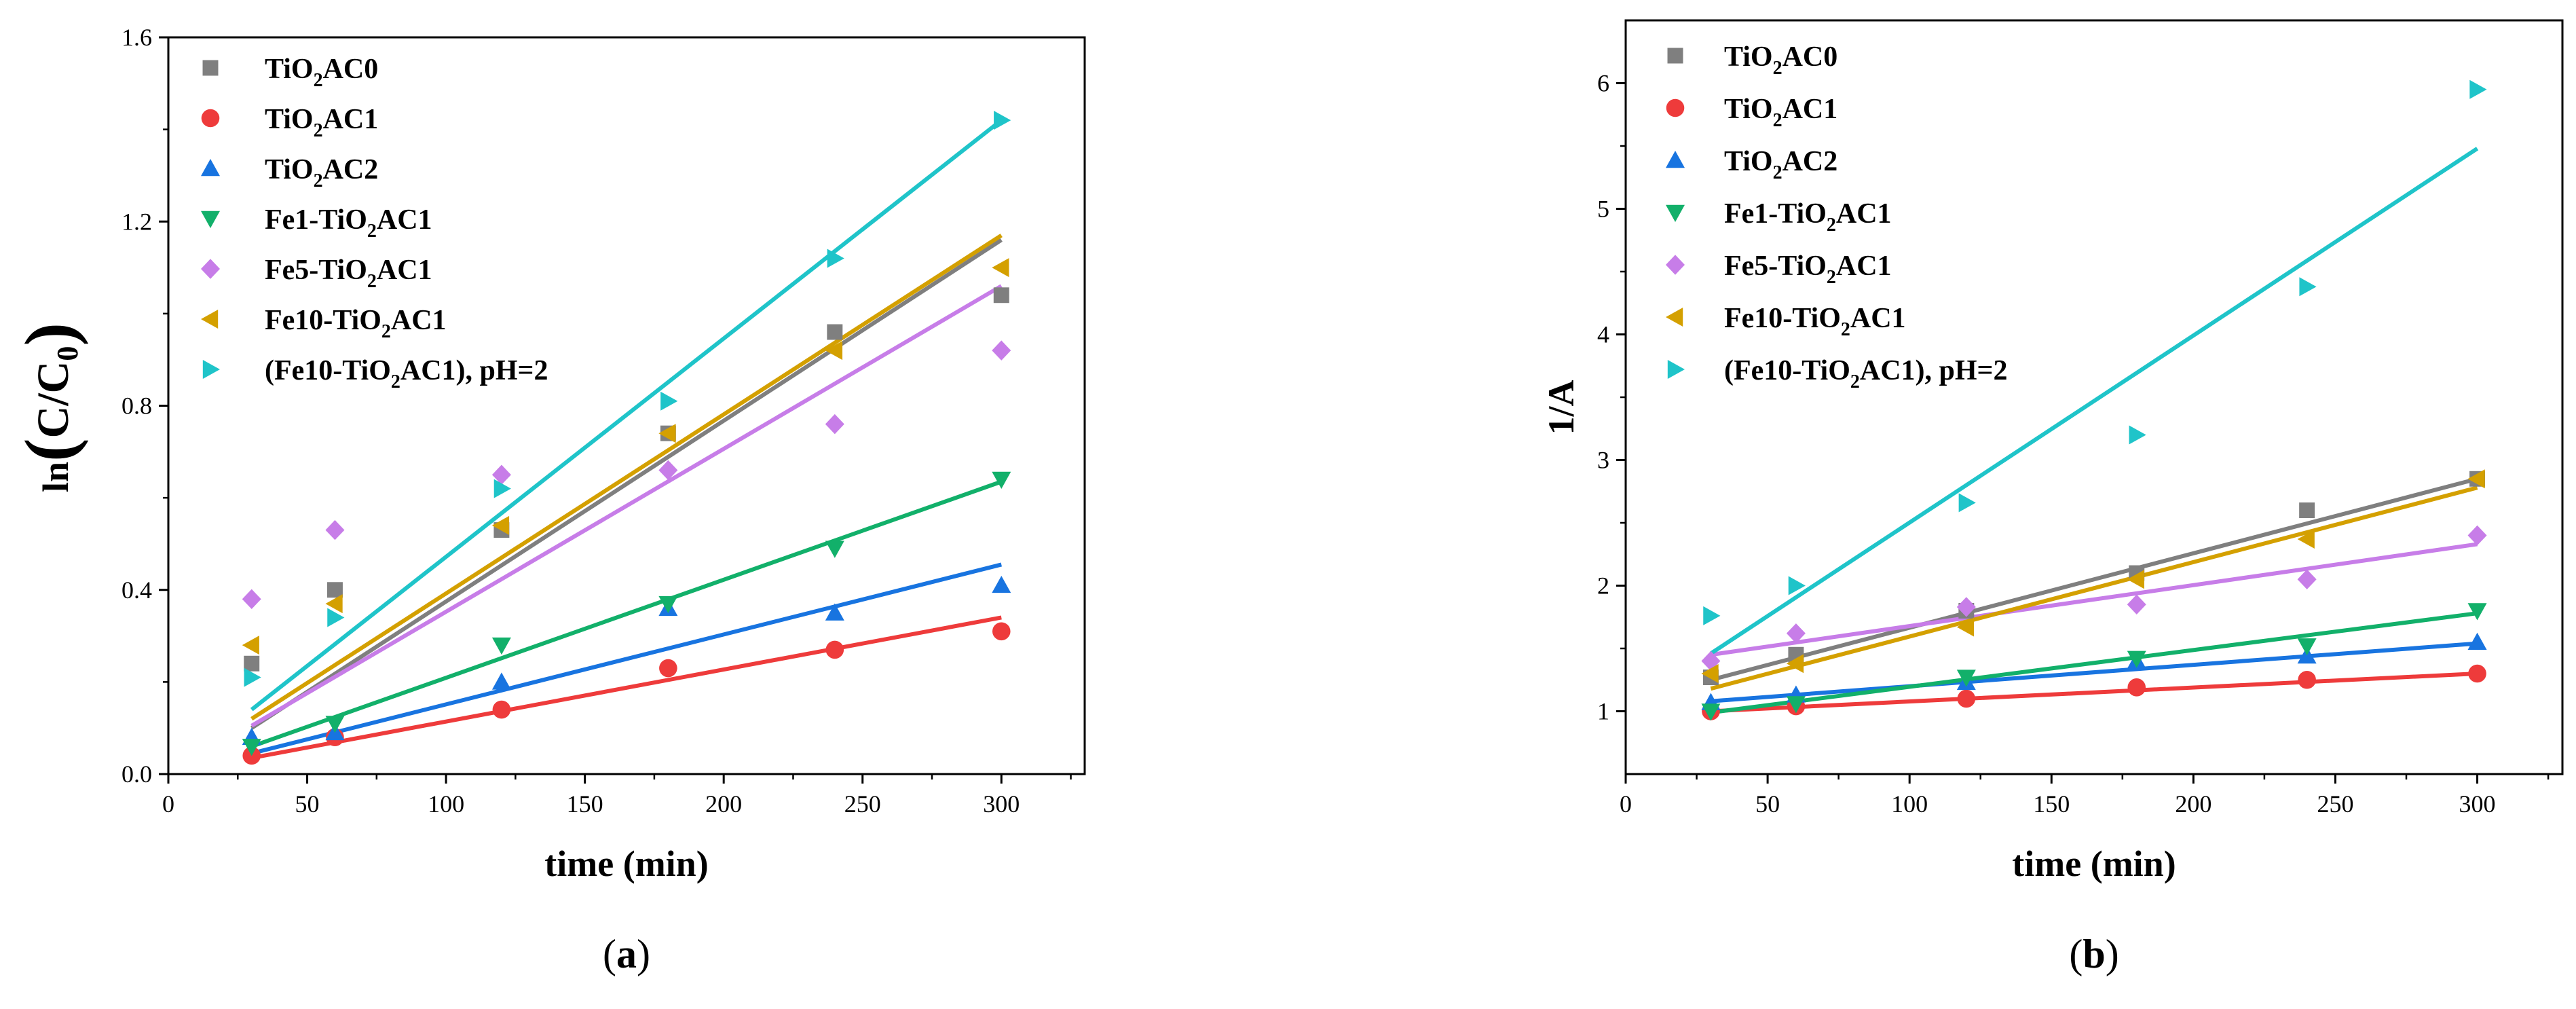  I want to click on legend-label-TiO2AC2: TiO2AC2, so click(1781, 164).